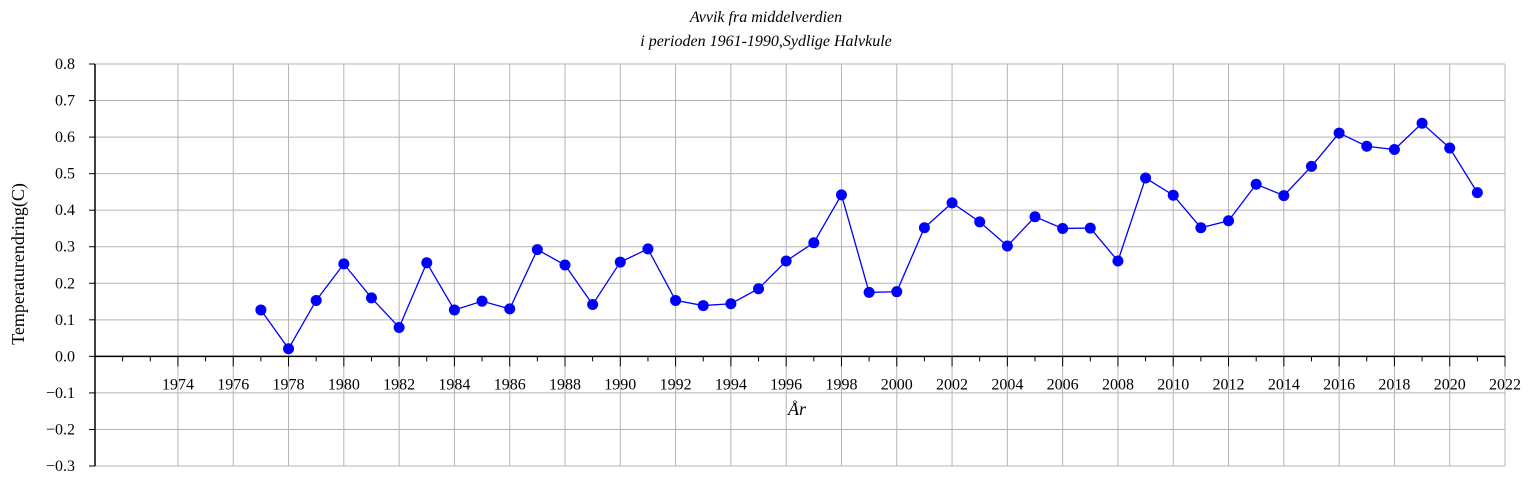  Describe the element at coordinates (766, 41) in the screenshot. I see `chart-title-line-2: i perioden 1961-1990,Sydlige Halvkule` at that location.